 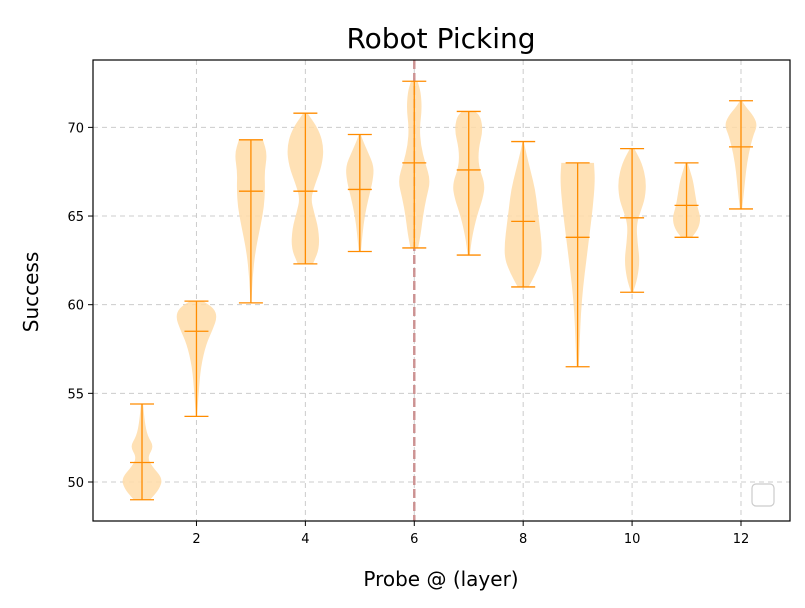 I want to click on y-tick-label: 65, so click(x=75, y=217).